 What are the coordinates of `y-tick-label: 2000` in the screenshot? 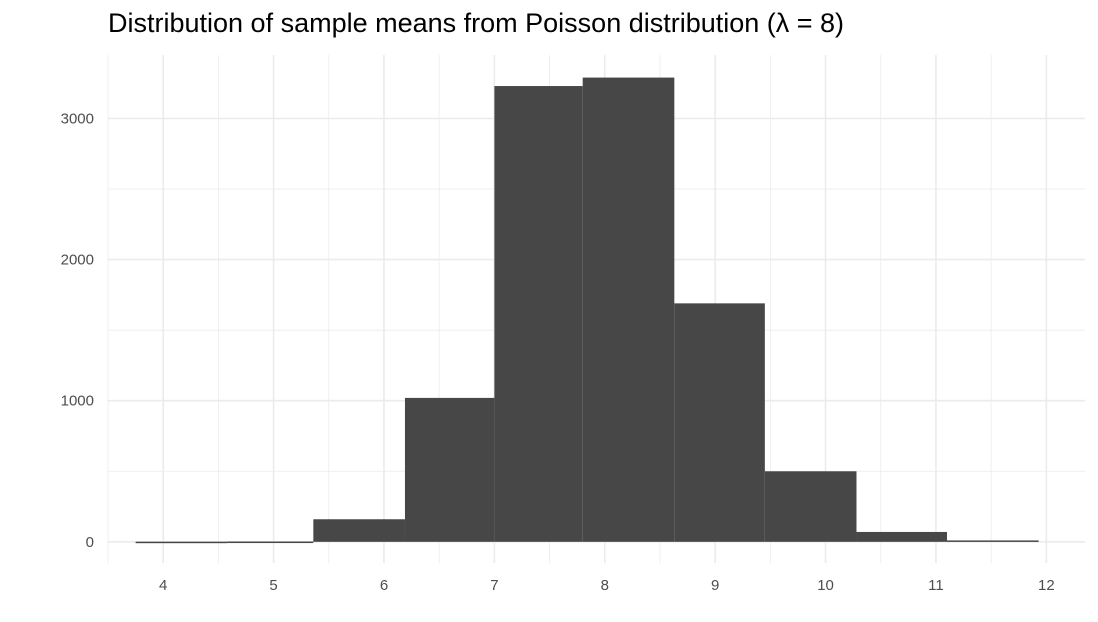 It's located at (77, 260).